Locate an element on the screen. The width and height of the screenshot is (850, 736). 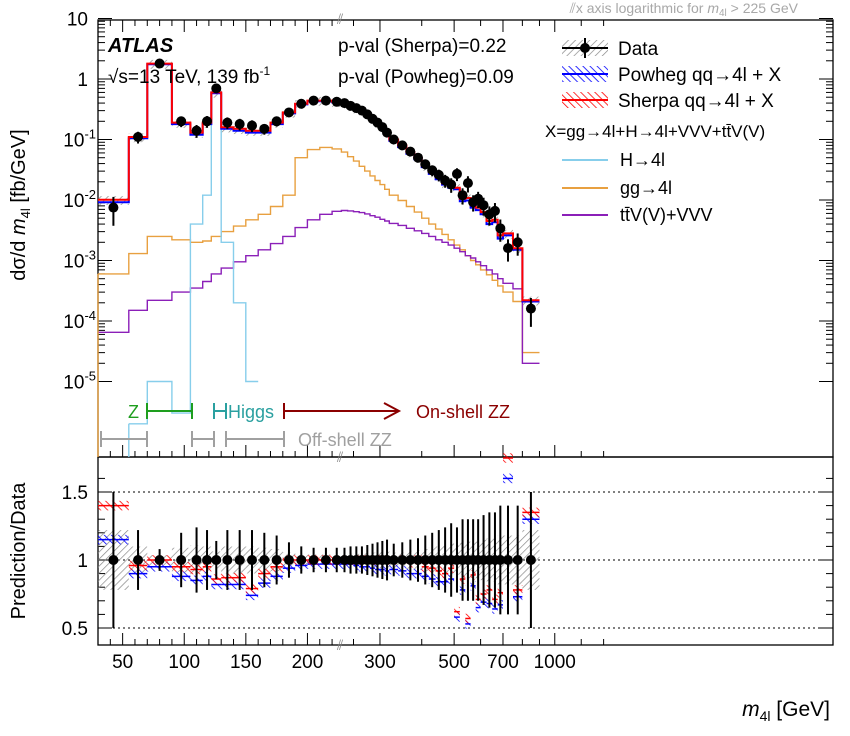
top-y-axis-label: dσ/d m4l [fb/GeV] is located at coordinates (20, 204).